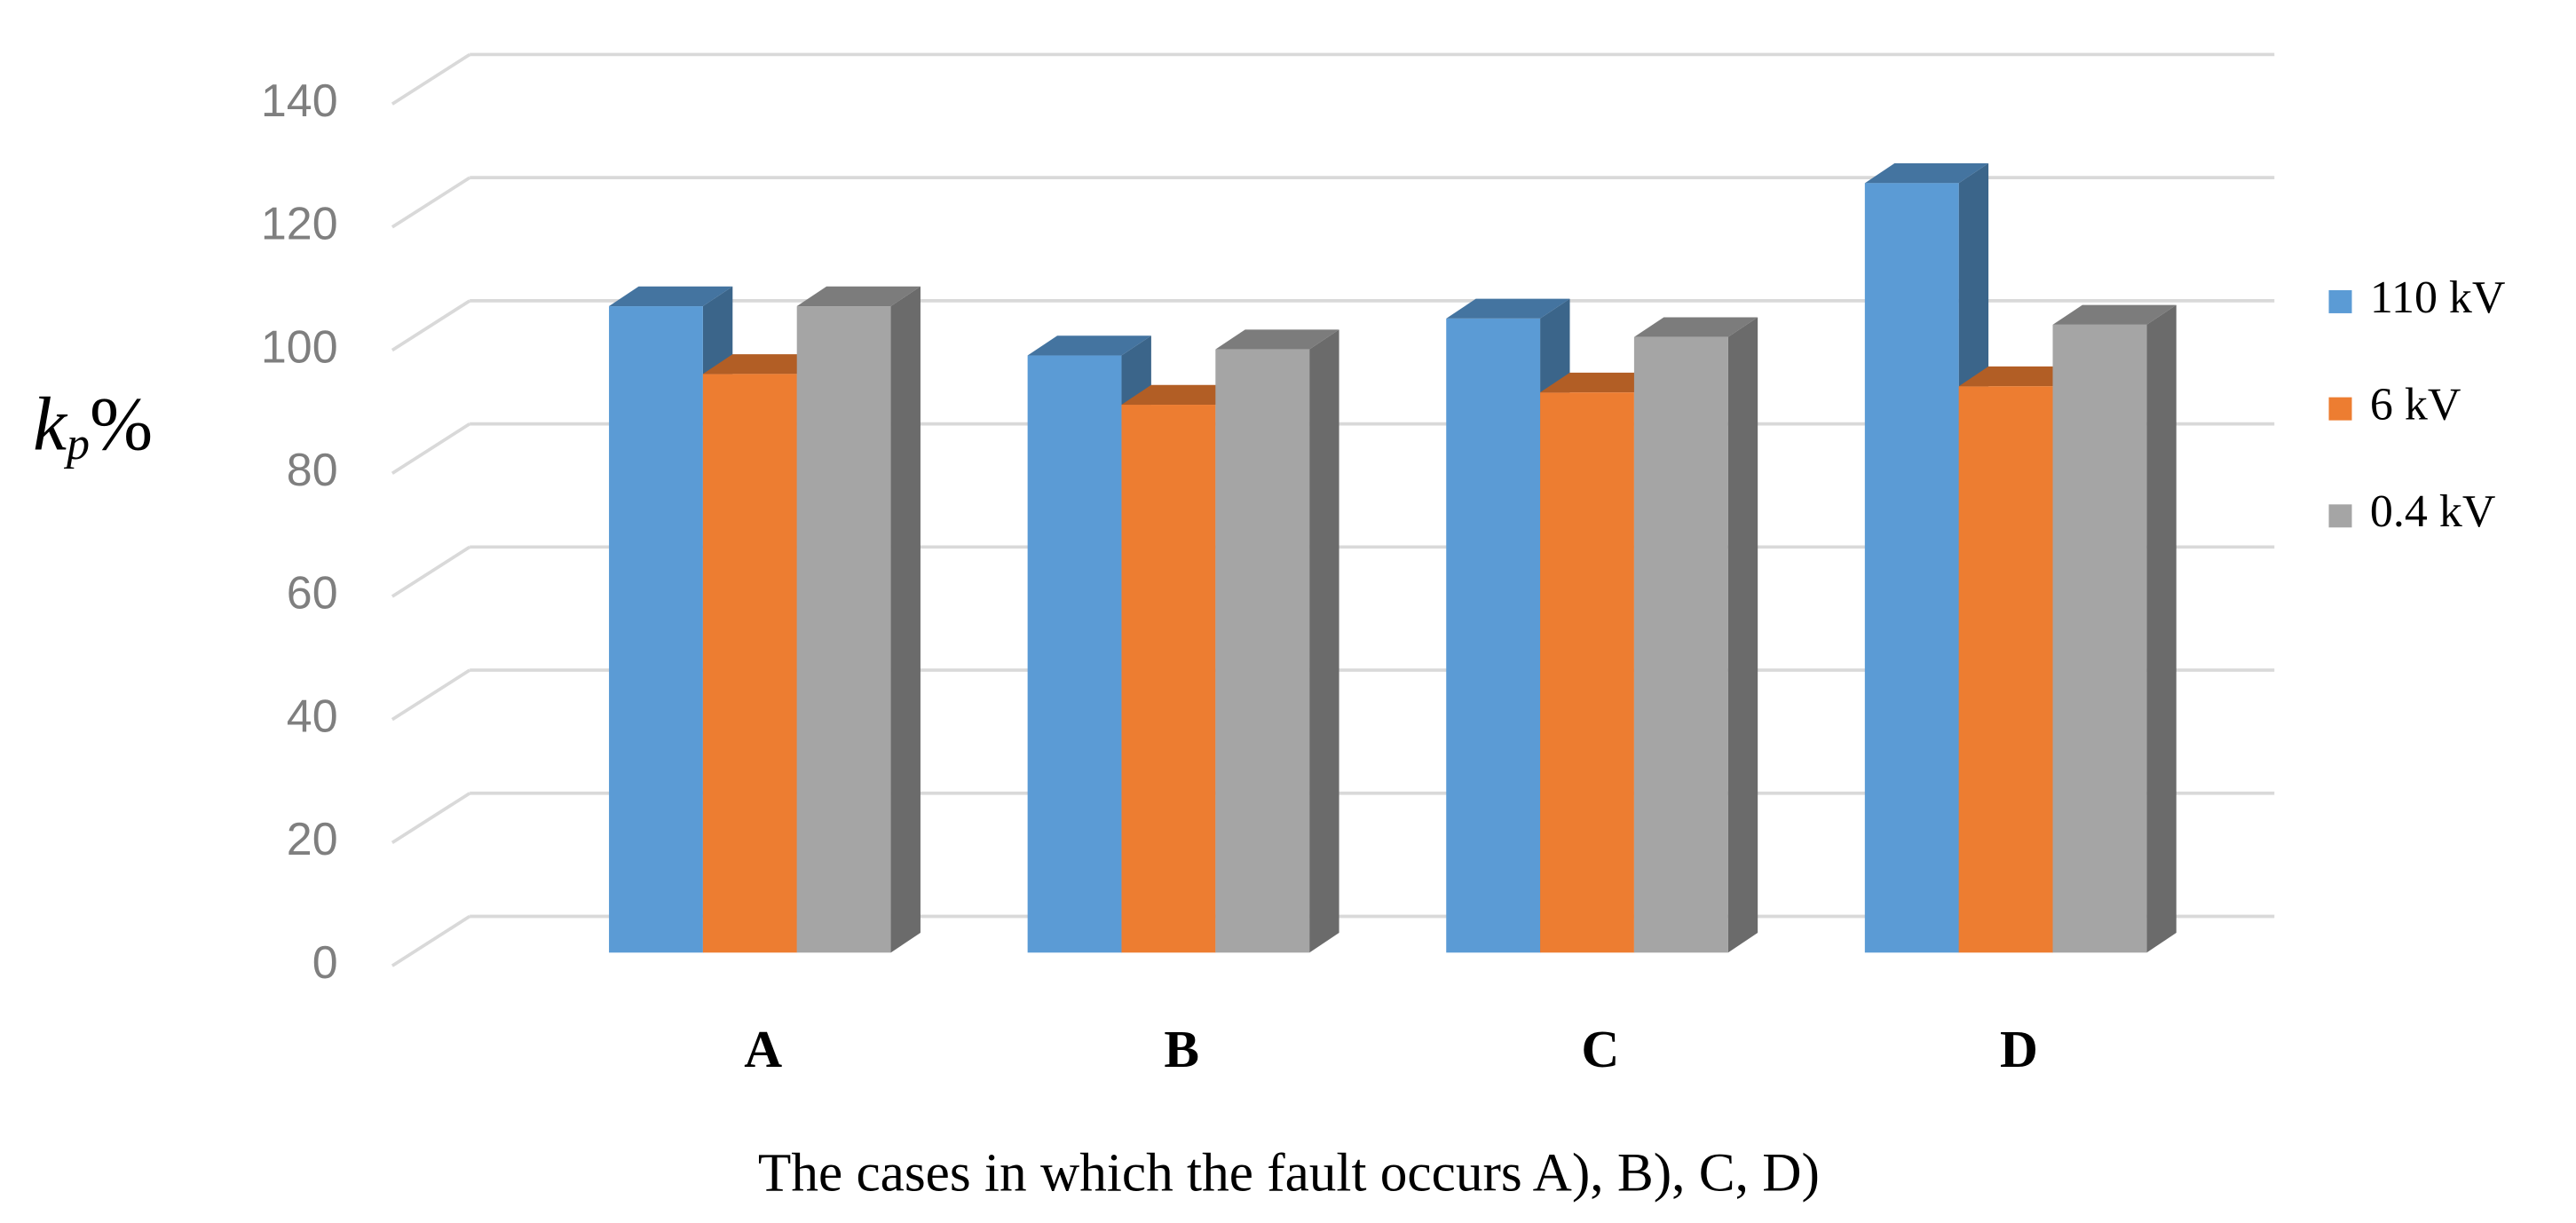 The image size is (2576, 1223). I want to click on x-tick-label: C, so click(1600, 1049).